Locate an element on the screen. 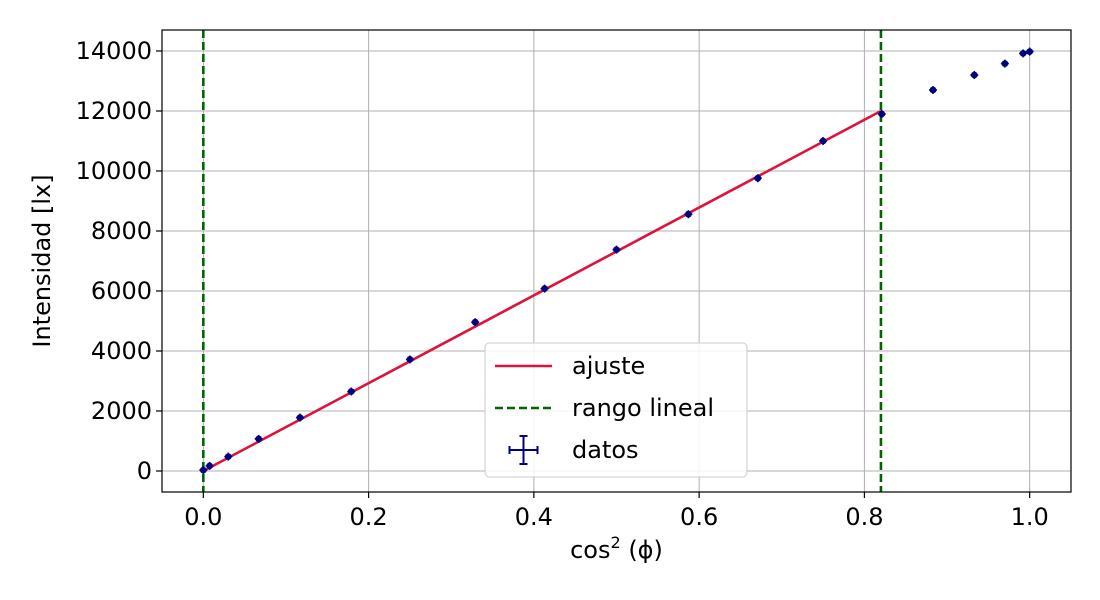 This screenshot has height=600, width=1100. y-tick-label: 0 is located at coordinates (144, 471).